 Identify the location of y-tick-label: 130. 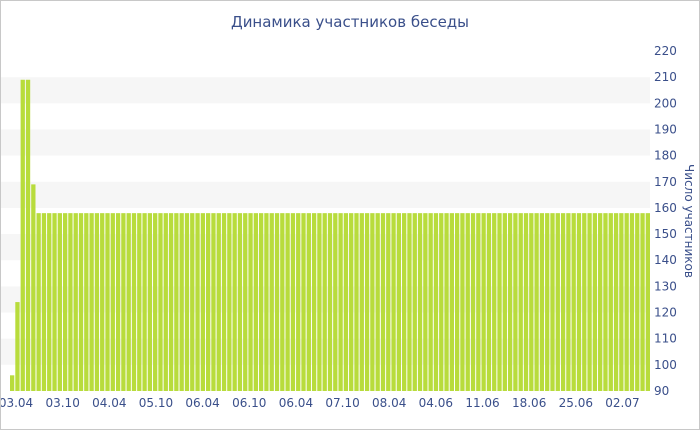
(665, 286).